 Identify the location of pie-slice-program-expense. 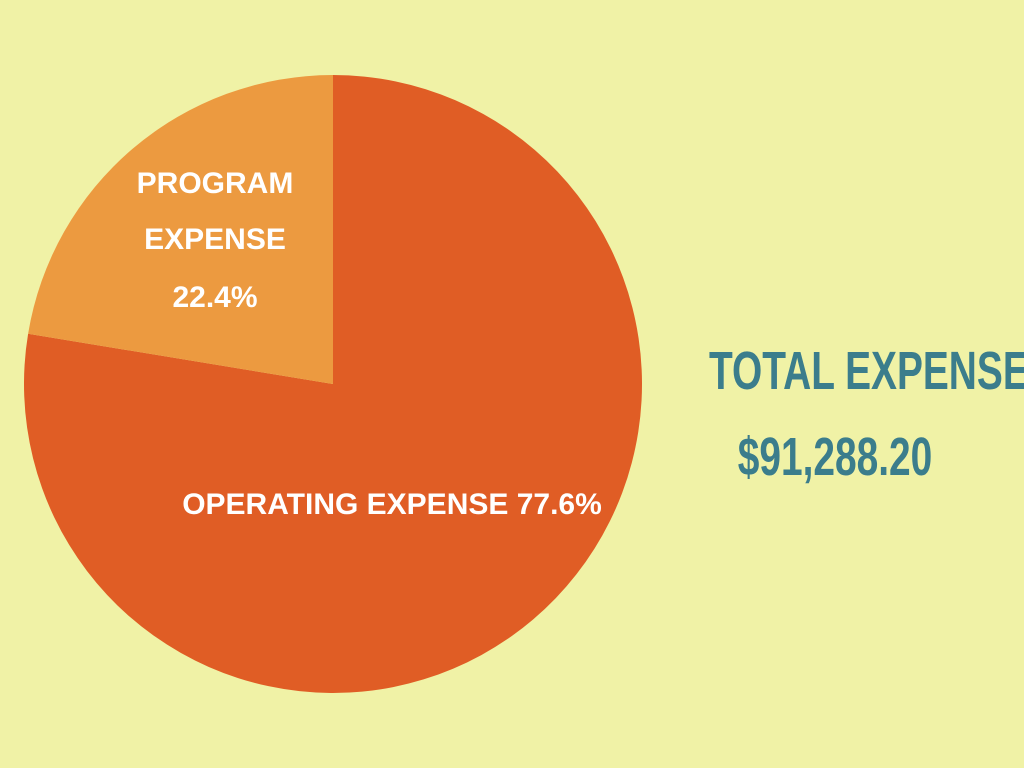
(180, 229).